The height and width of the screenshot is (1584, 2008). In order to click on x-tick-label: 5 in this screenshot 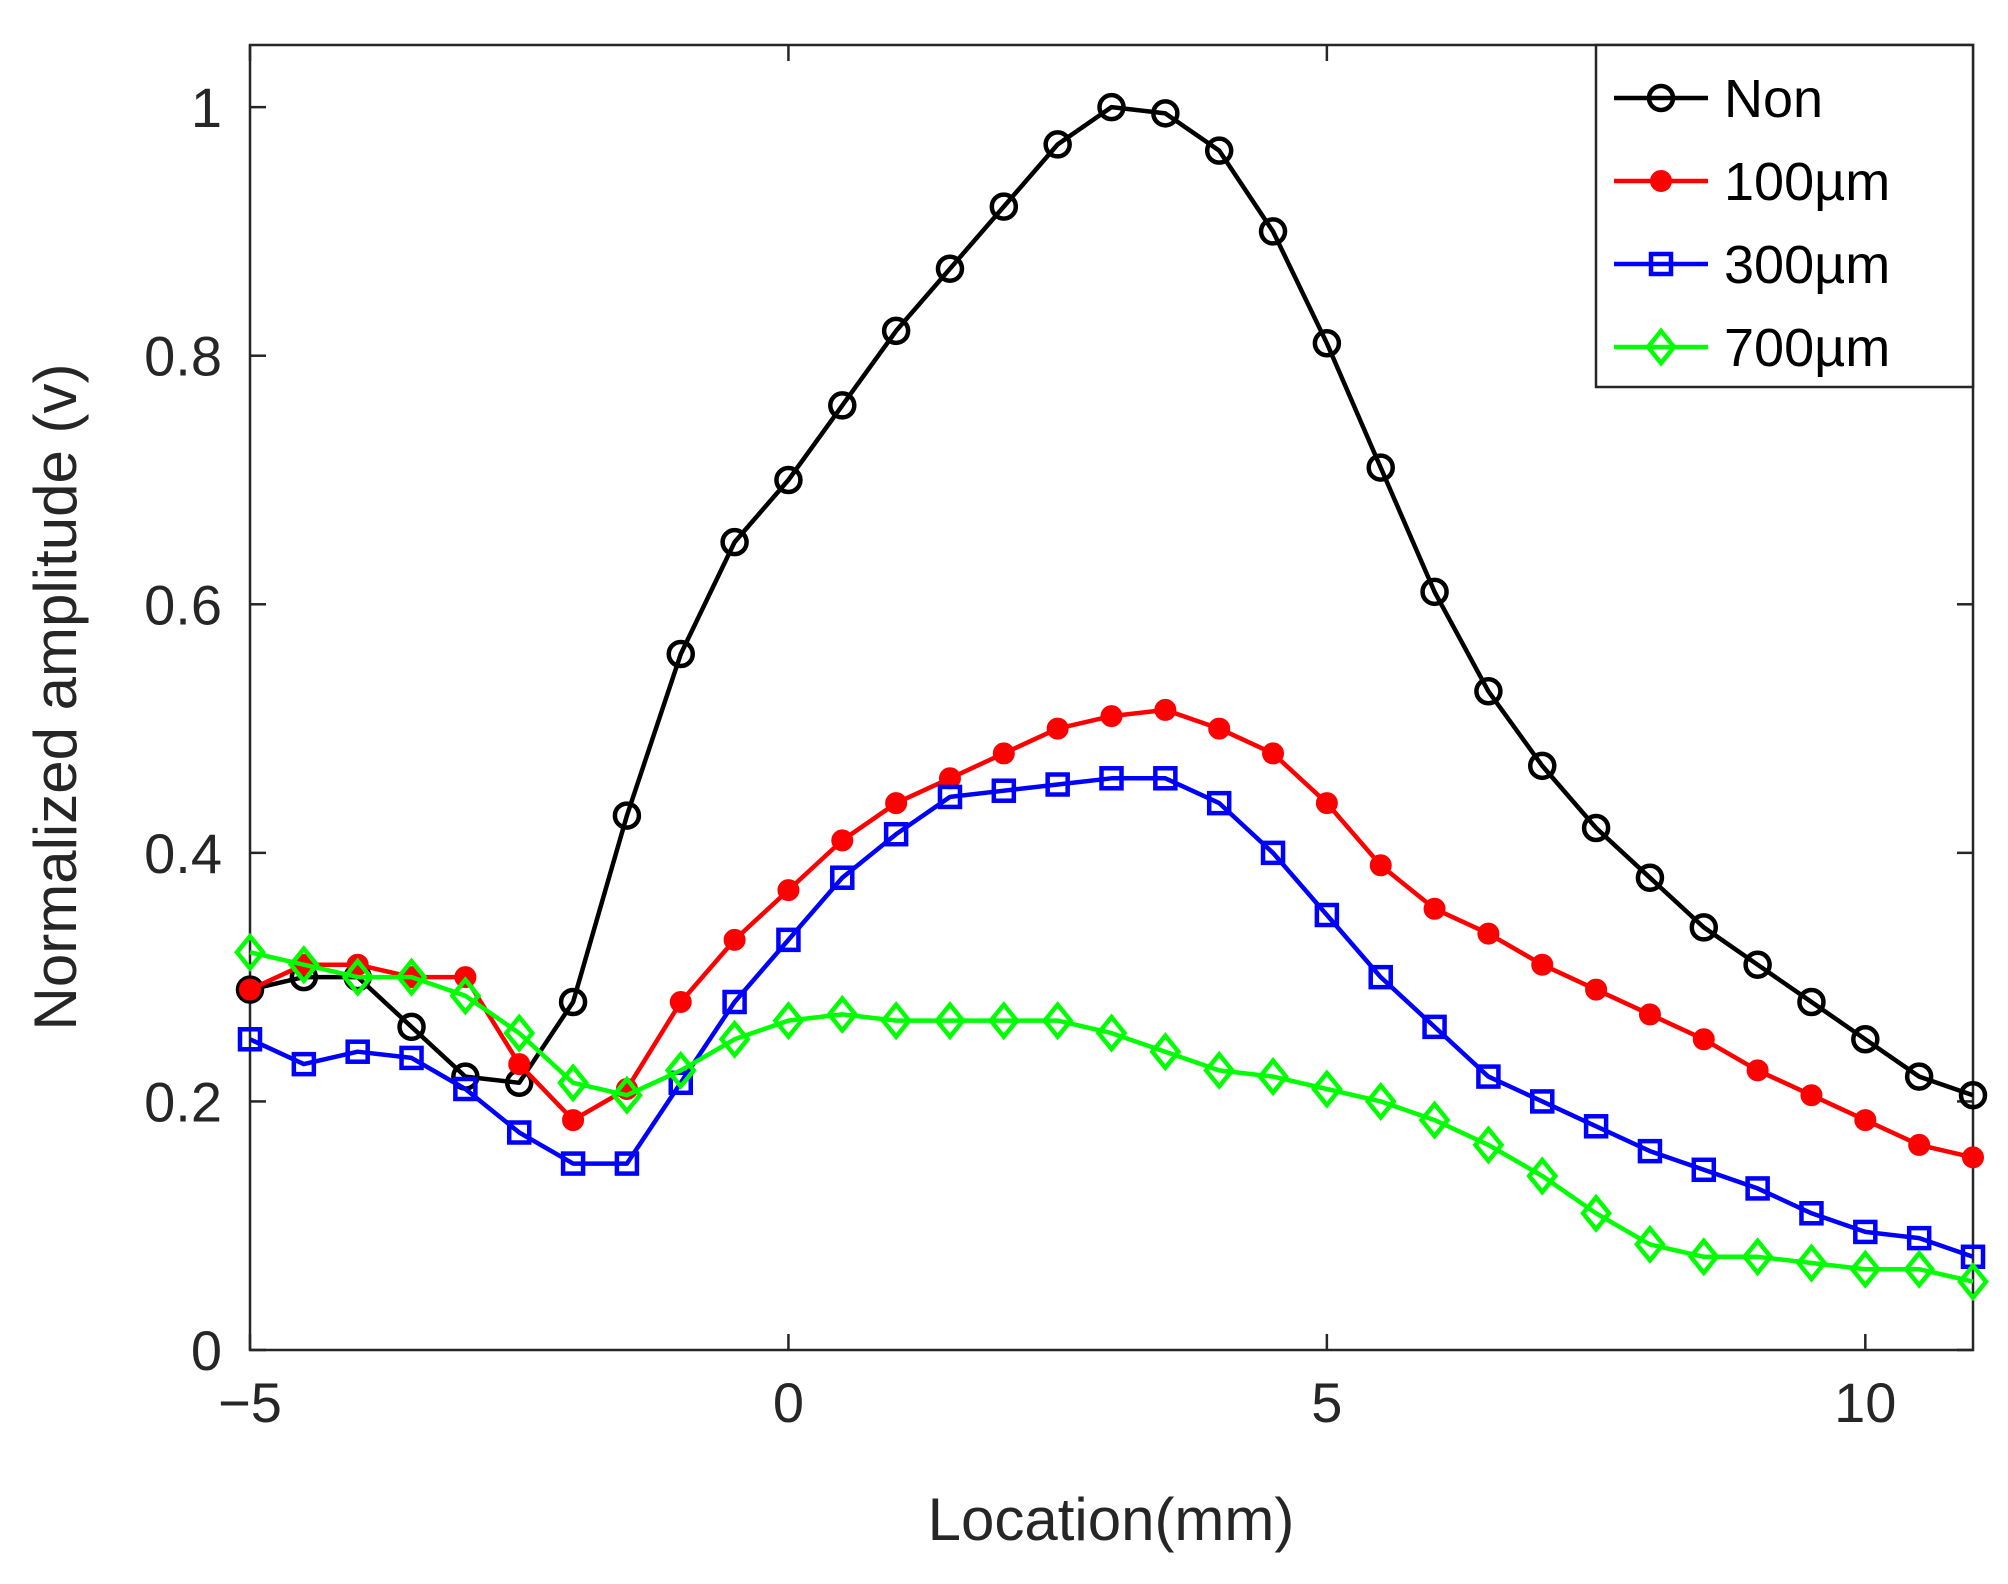, I will do `click(1326, 1402)`.